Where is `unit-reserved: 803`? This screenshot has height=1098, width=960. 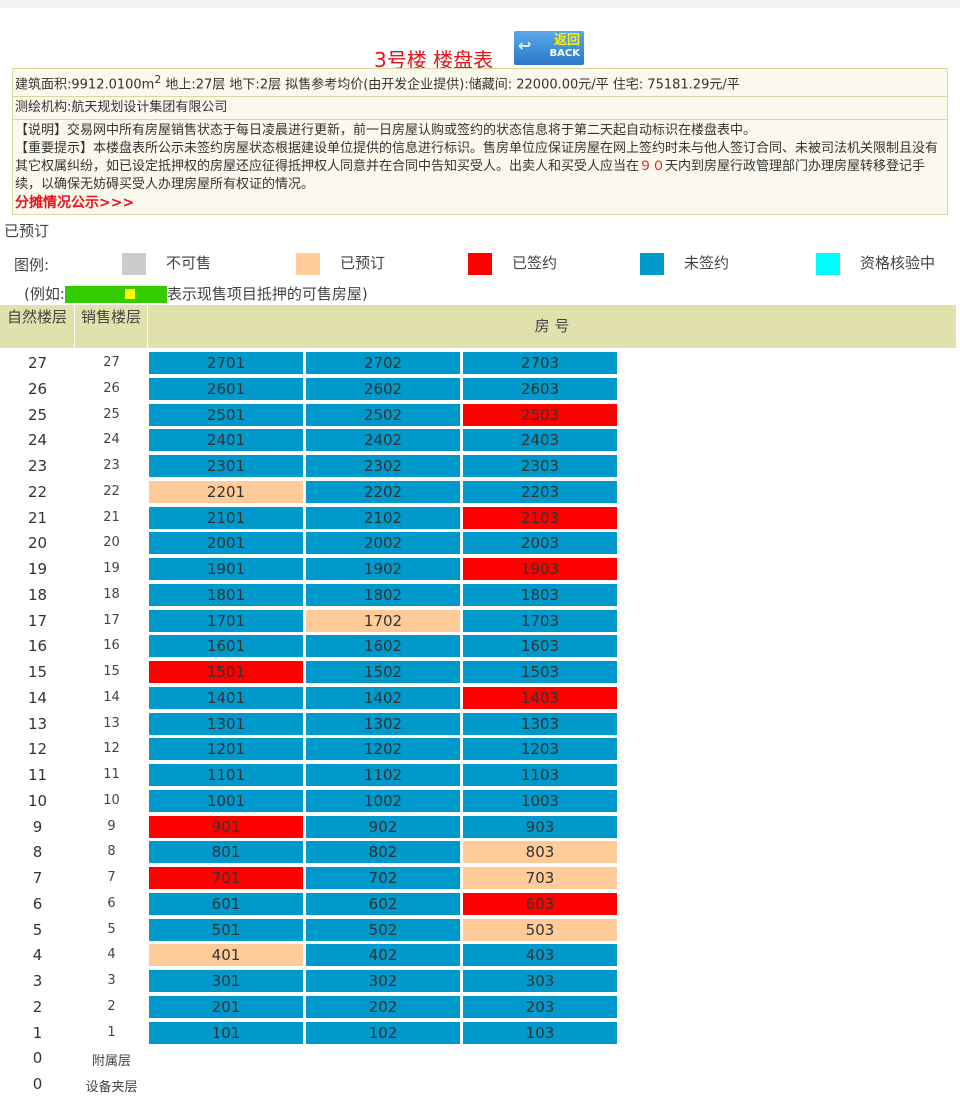
unit-reserved: 803 is located at coordinates (540, 852).